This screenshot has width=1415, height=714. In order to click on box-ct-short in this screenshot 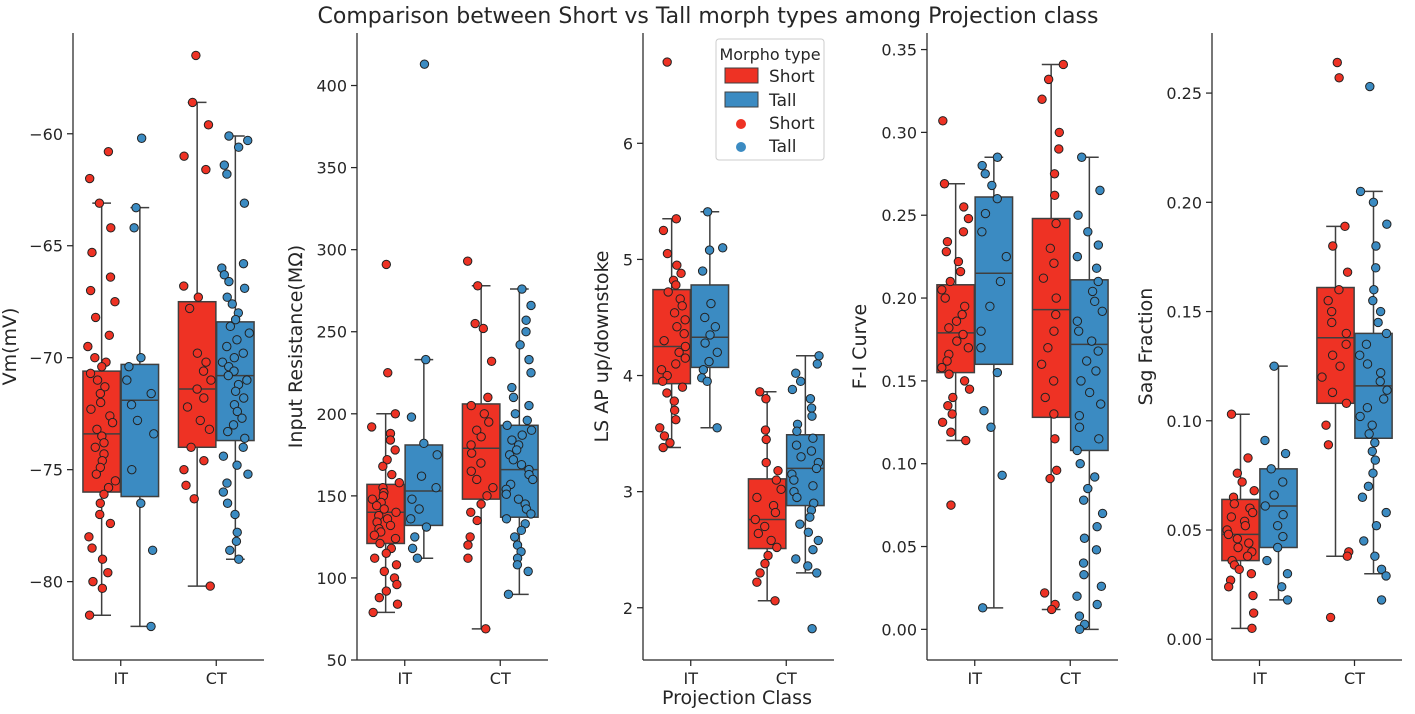, I will do `click(481, 457)`.